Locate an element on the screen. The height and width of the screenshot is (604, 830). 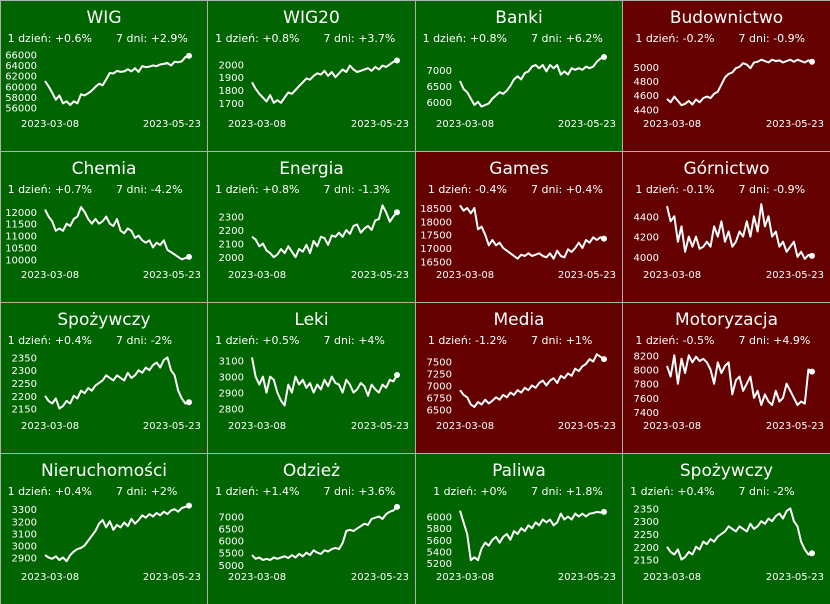
y-tick-label: 7800 is located at coordinates (646, 385).